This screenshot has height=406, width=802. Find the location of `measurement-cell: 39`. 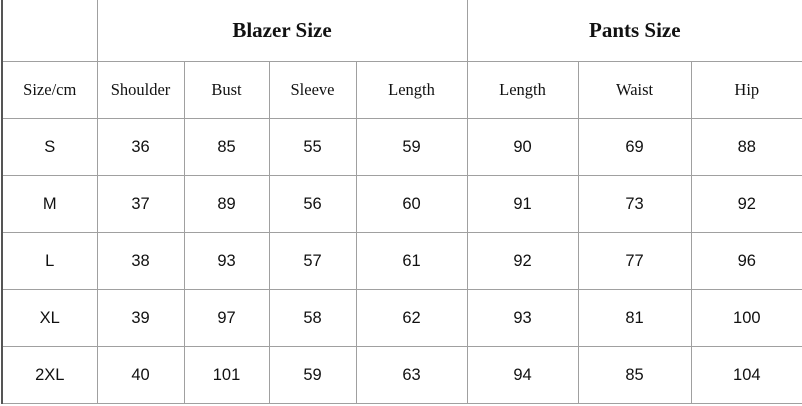

measurement-cell: 39 is located at coordinates (140, 318).